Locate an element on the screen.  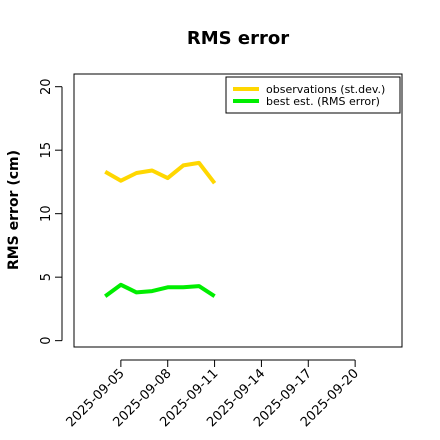
y-tick-label: 10 is located at coordinates (46, 213).